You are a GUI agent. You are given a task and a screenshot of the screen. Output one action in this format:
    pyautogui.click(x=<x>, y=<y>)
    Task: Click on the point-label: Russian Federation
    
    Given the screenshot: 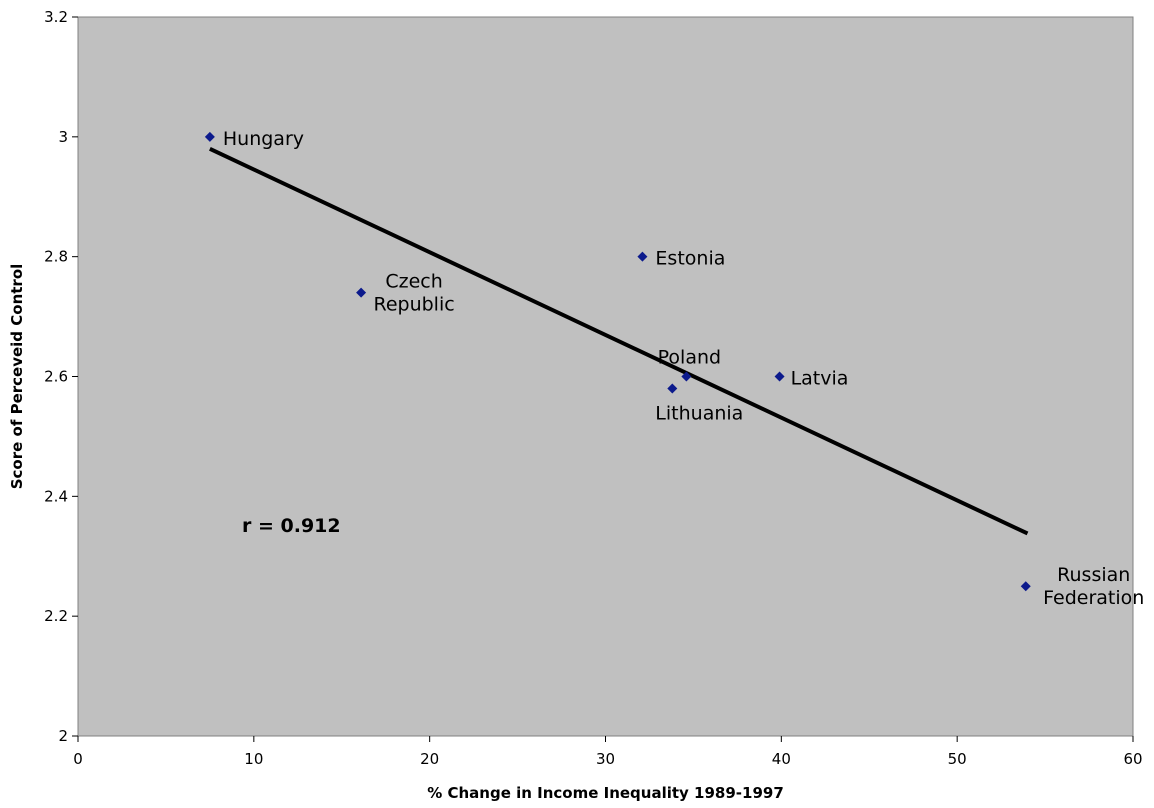 What is the action you would take?
    pyautogui.click(x=1093, y=586)
    